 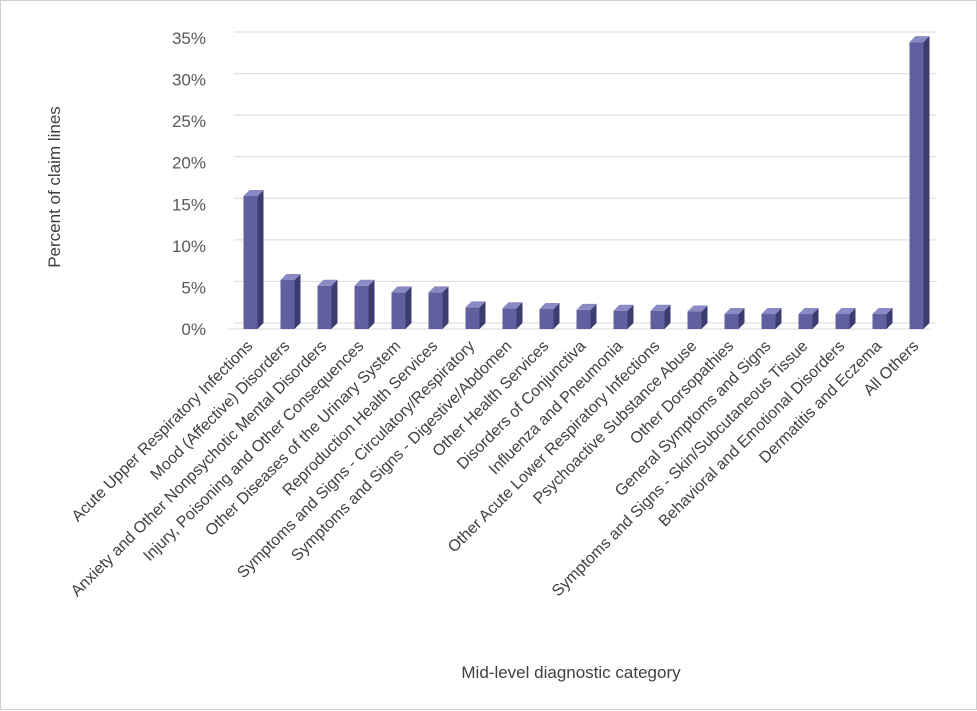 I want to click on y-tick-label: 5%, so click(x=193, y=287).